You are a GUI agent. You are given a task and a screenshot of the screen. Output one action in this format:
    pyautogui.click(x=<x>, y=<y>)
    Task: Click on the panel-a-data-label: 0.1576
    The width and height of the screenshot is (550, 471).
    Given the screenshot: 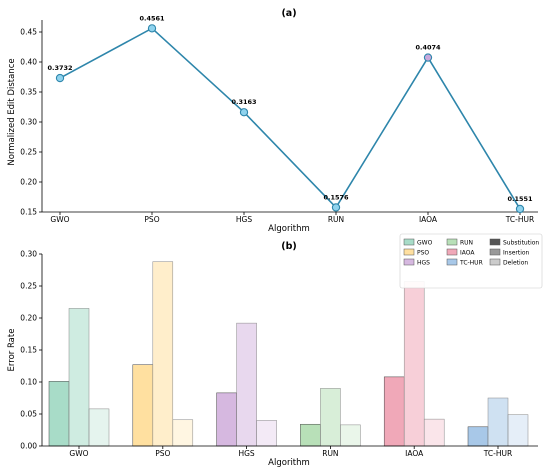 What is the action you would take?
    pyautogui.click(x=336, y=197)
    